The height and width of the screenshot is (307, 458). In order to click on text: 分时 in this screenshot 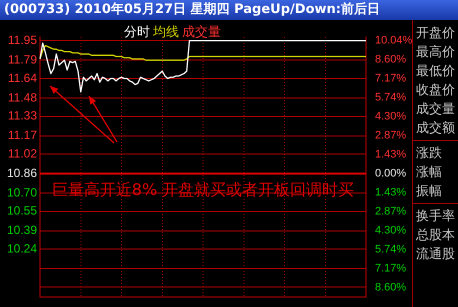, I will do `click(137, 32)`.